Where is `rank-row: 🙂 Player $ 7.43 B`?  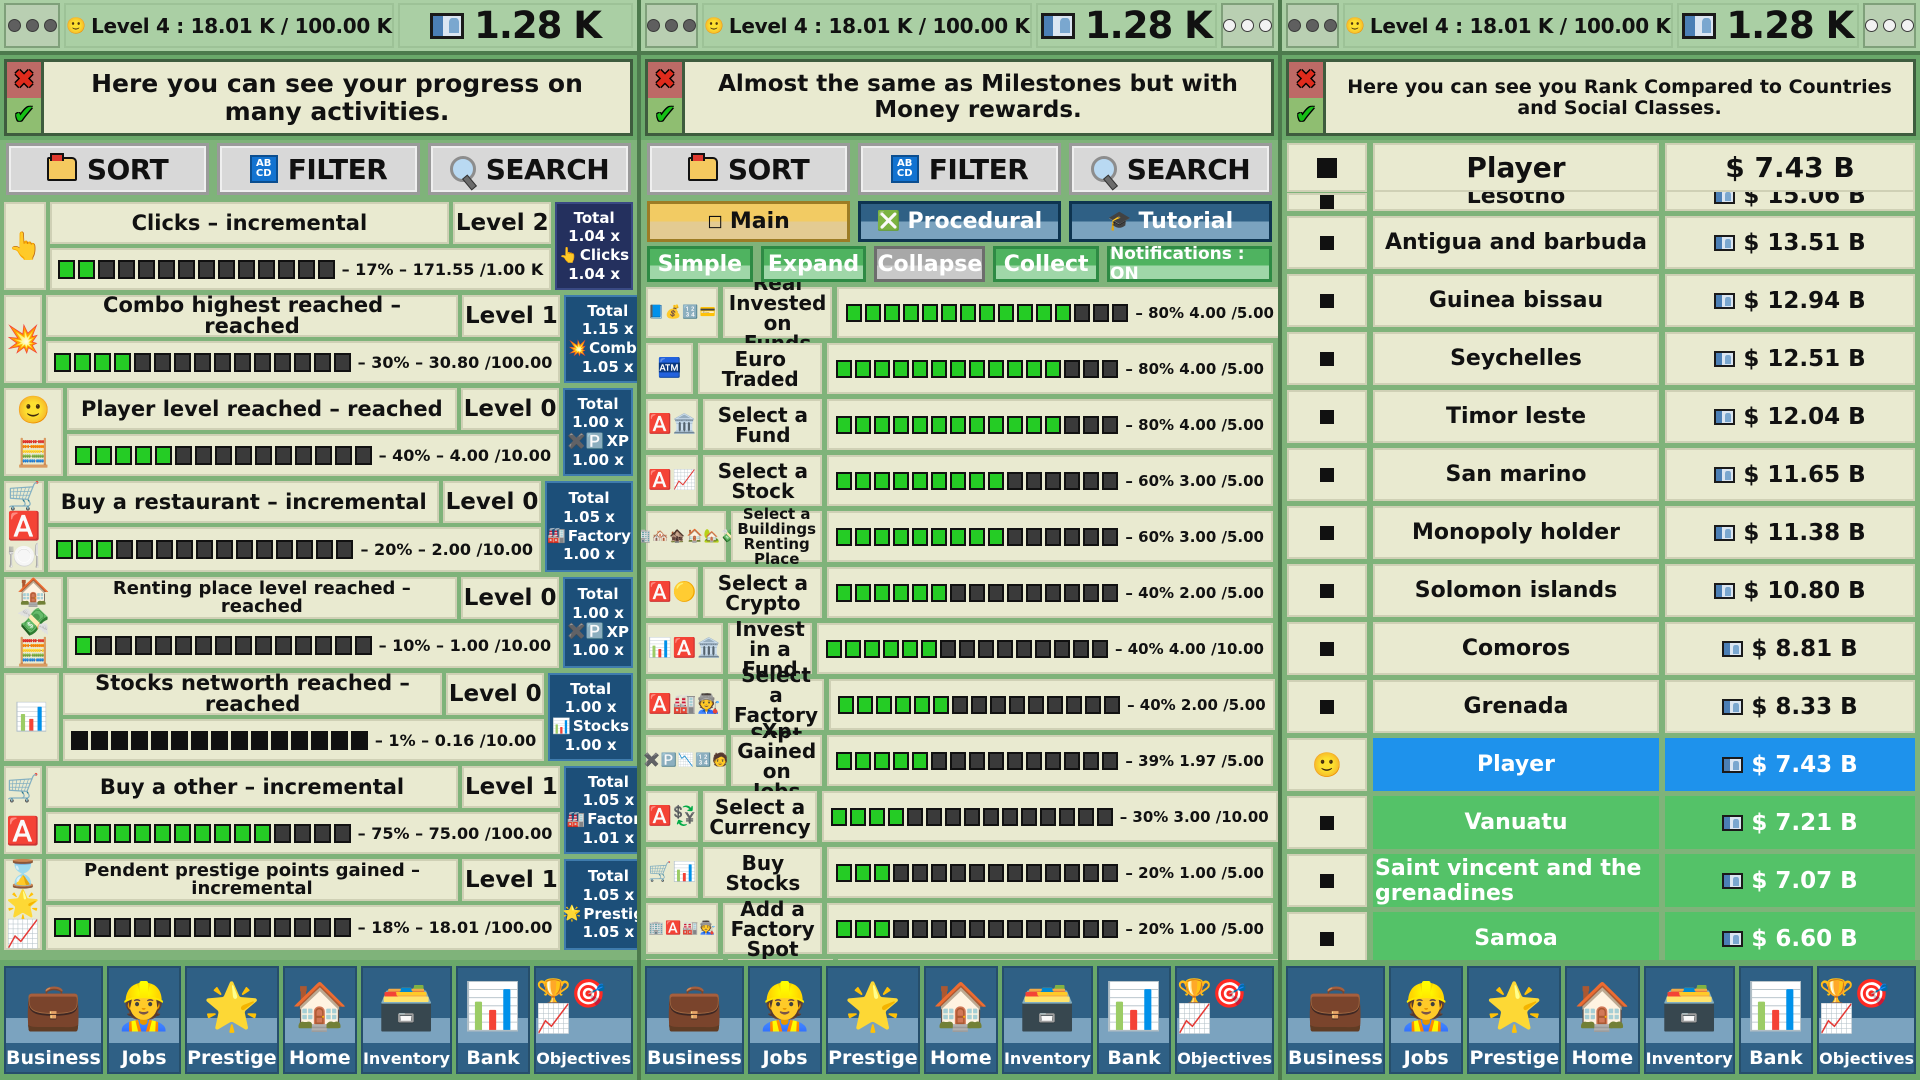 rank-row: 🙂 Player $ 7.43 B is located at coordinates (1601, 764).